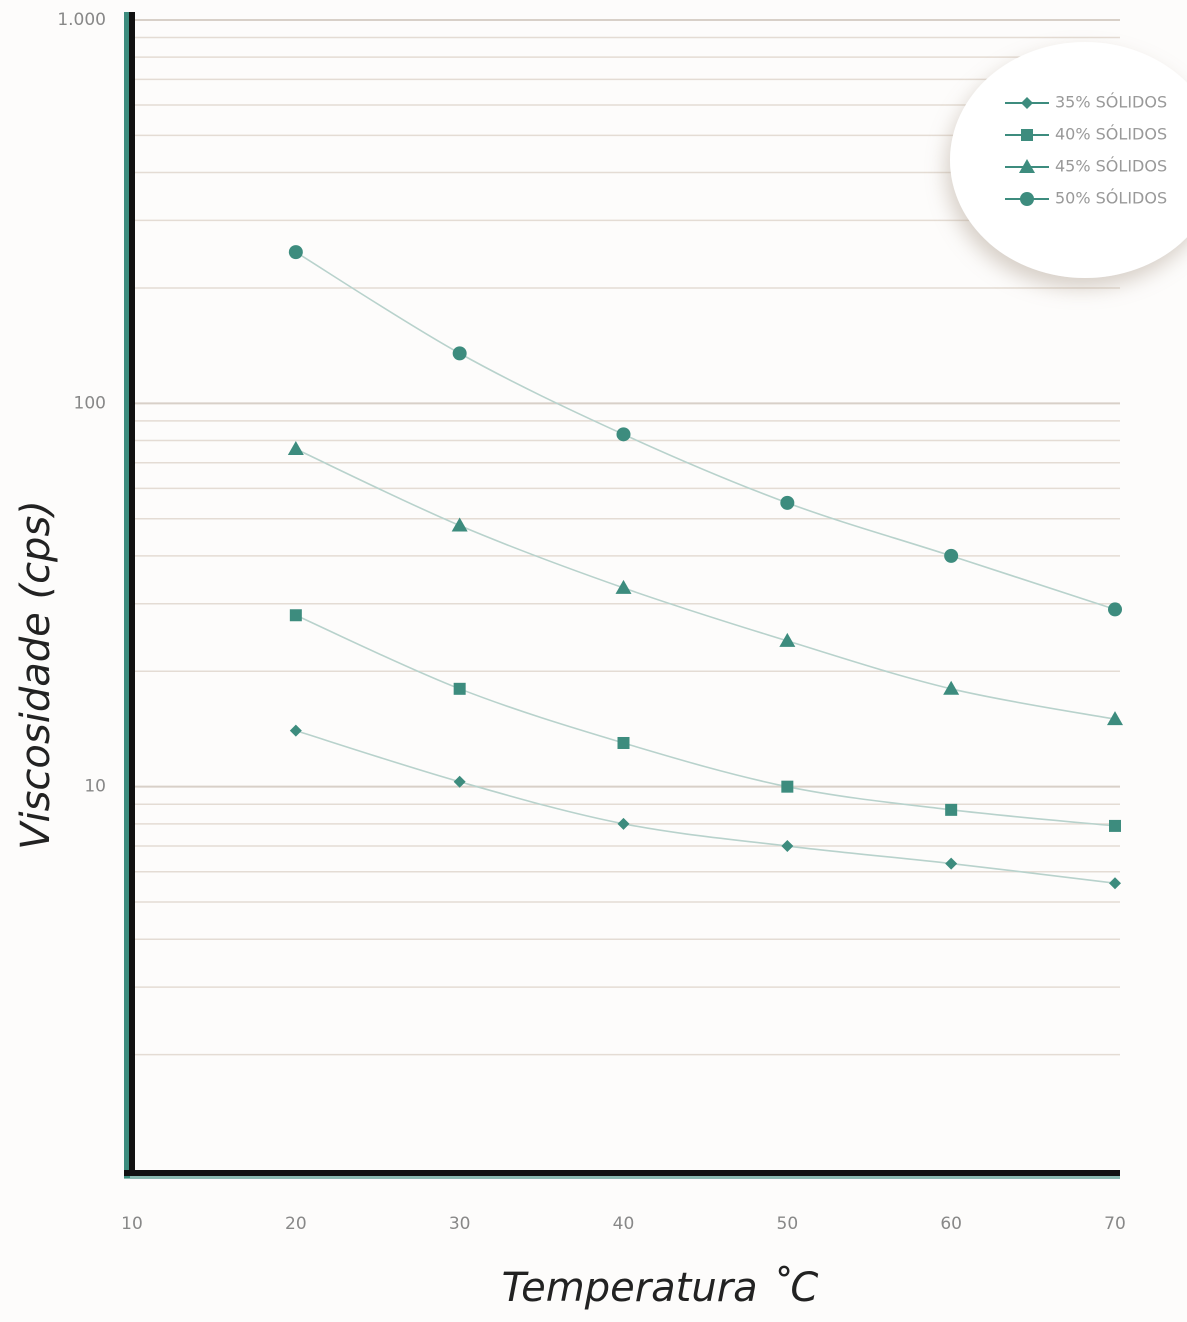 This screenshot has width=1187, height=1322. What do you see at coordinates (81, 20) in the screenshot?
I see `y-tick-label: 1.000` at bounding box center [81, 20].